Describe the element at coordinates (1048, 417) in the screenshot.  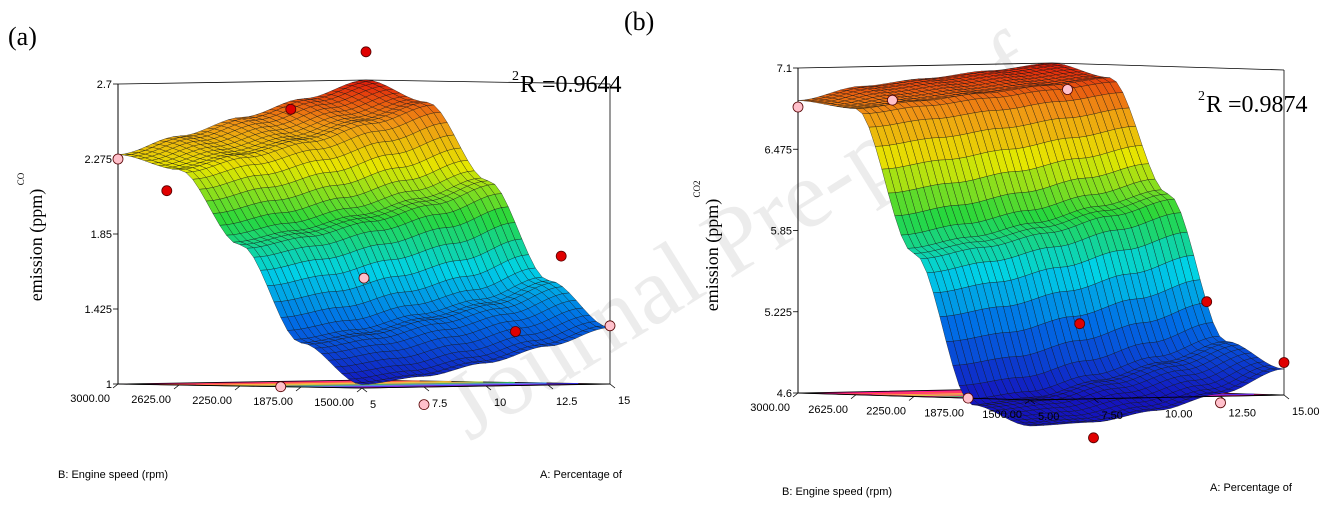
I see `x-tick-label: 5.00` at that location.